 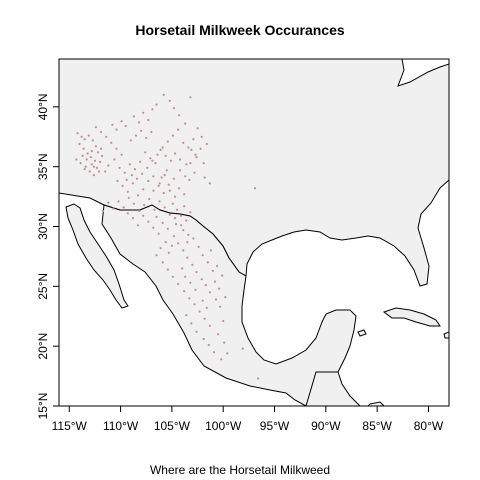 I want to click on map-subtitle: Where are the Horsetail Milkweed, so click(x=240, y=470).